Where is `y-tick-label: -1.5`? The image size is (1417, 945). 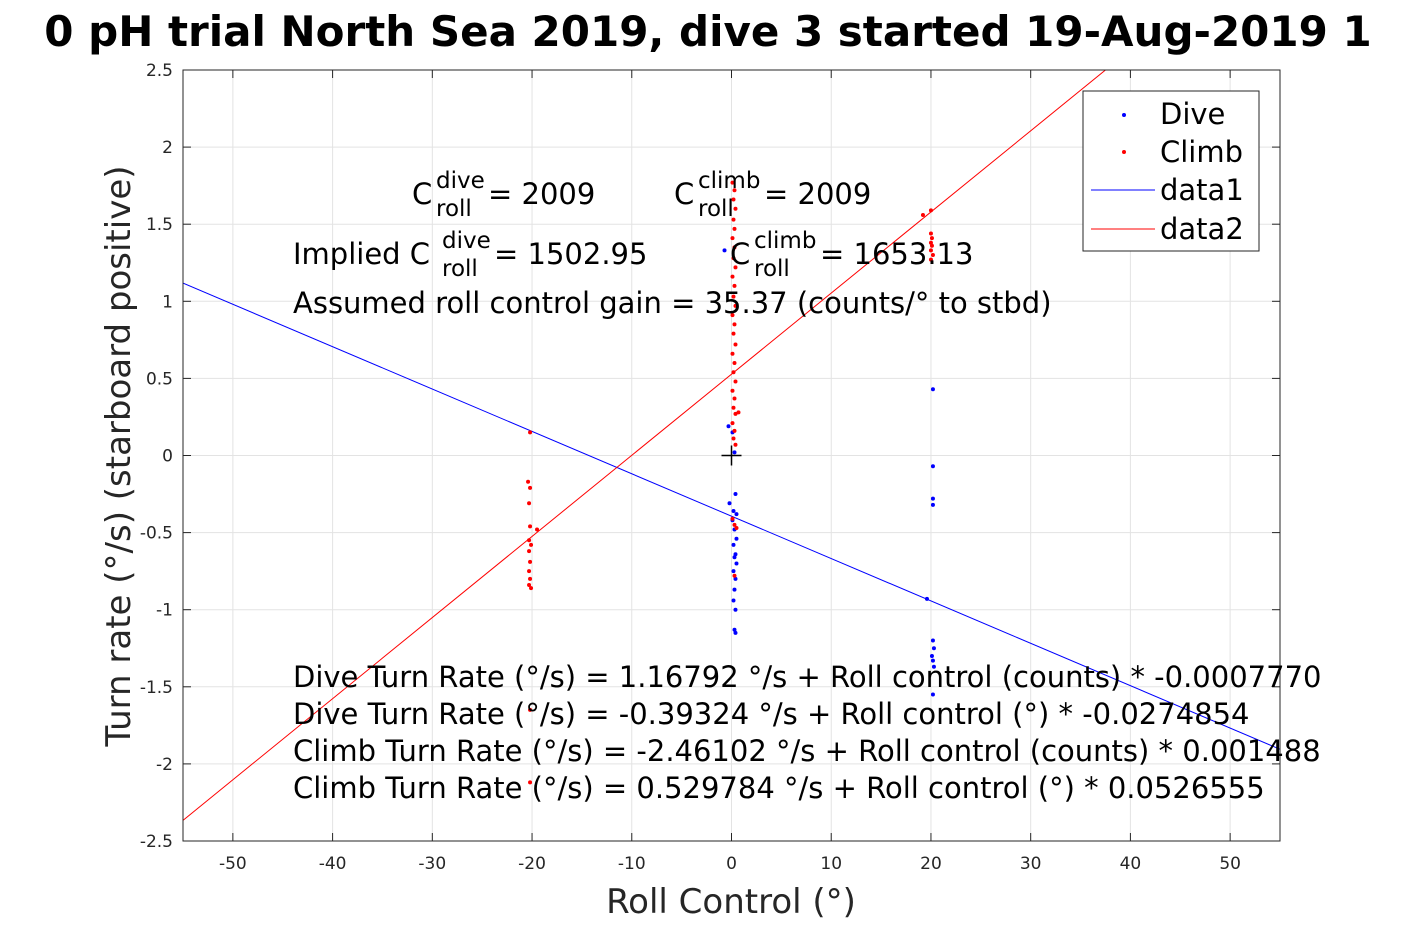 y-tick-label: -1.5 is located at coordinates (156, 688).